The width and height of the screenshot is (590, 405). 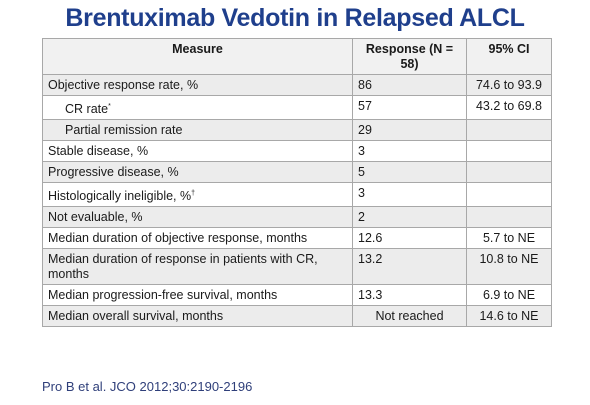 What do you see at coordinates (193, 194) in the screenshot?
I see `footnote-mark: †` at bounding box center [193, 194].